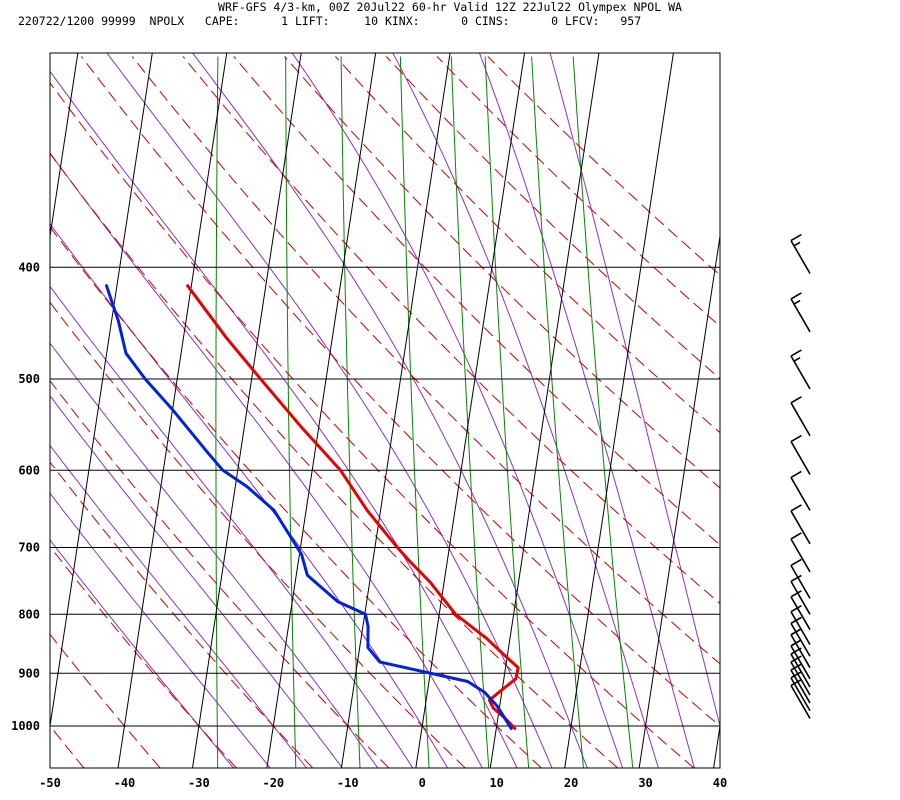 Image resolution: width=900 pixels, height=800 pixels. What do you see at coordinates (29, 267) in the screenshot?
I see `y-tick-label: 400` at bounding box center [29, 267].